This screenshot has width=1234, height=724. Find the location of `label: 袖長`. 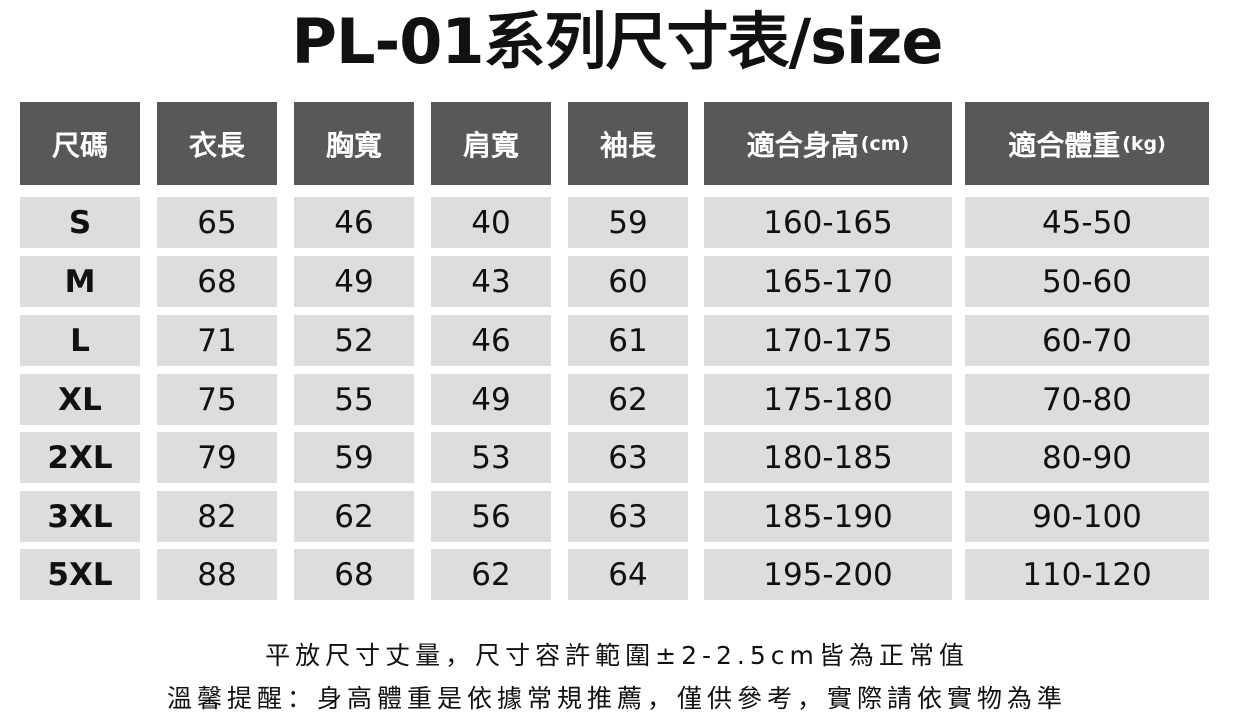

label: 袖長 is located at coordinates (627, 145).